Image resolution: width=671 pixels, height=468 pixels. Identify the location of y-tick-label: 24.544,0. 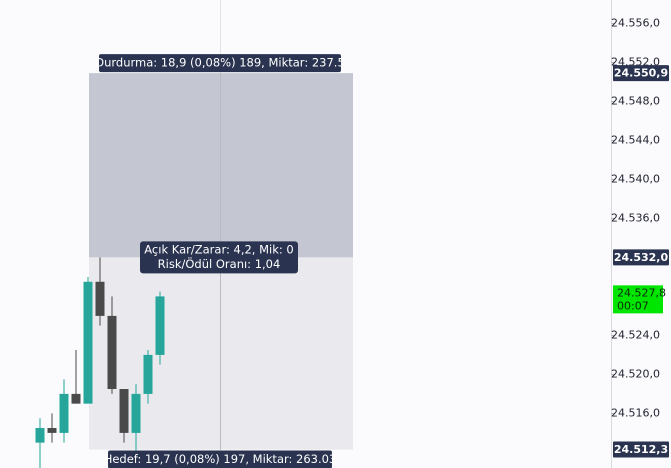
(635, 139).